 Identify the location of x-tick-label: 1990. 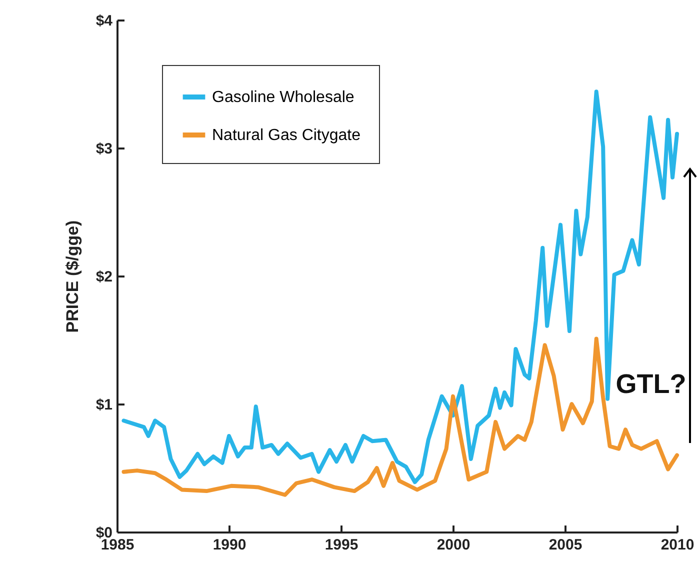
(229, 545).